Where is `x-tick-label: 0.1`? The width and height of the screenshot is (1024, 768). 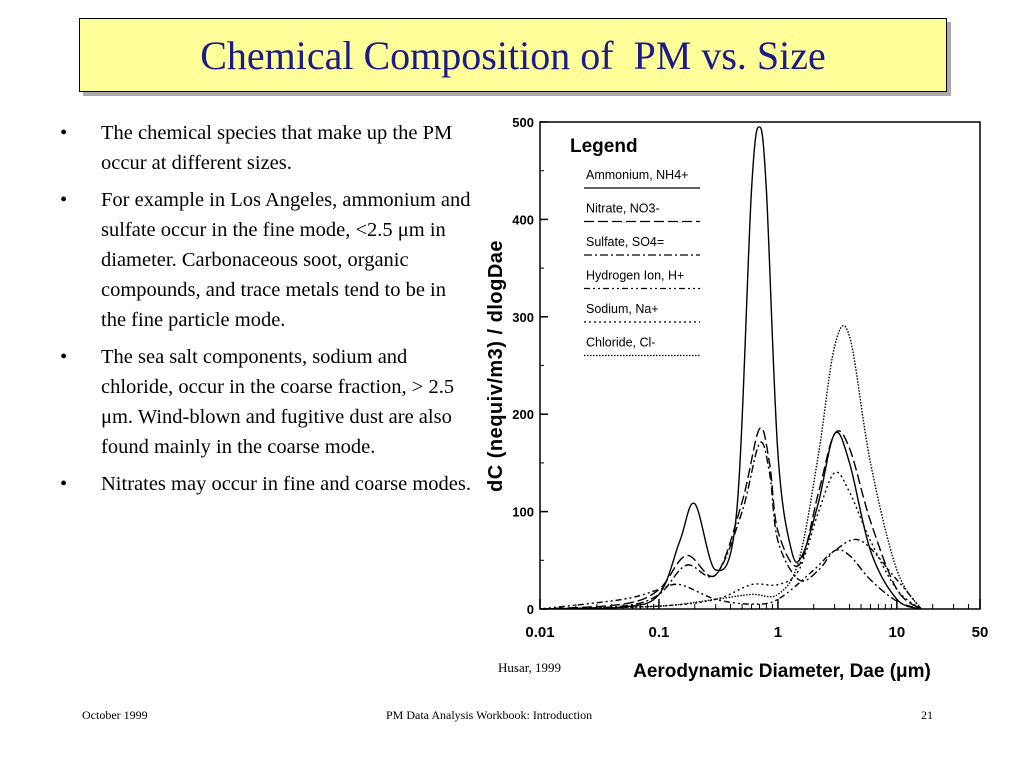
x-tick-label: 0.1 is located at coordinates (659, 632).